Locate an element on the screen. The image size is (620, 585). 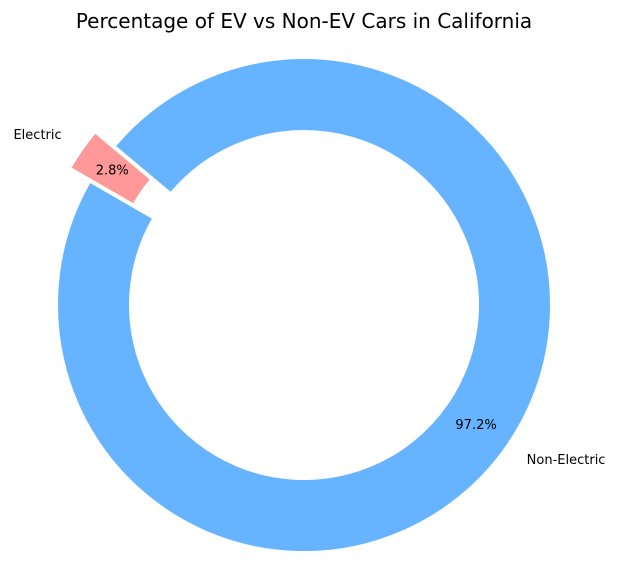
slice-label-electric: Electric is located at coordinates (37, 135).